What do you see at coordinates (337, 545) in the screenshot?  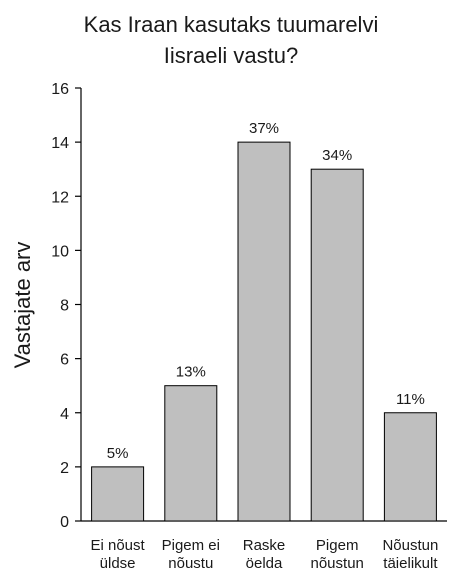 I see `x-tick-label: Pigem` at bounding box center [337, 545].